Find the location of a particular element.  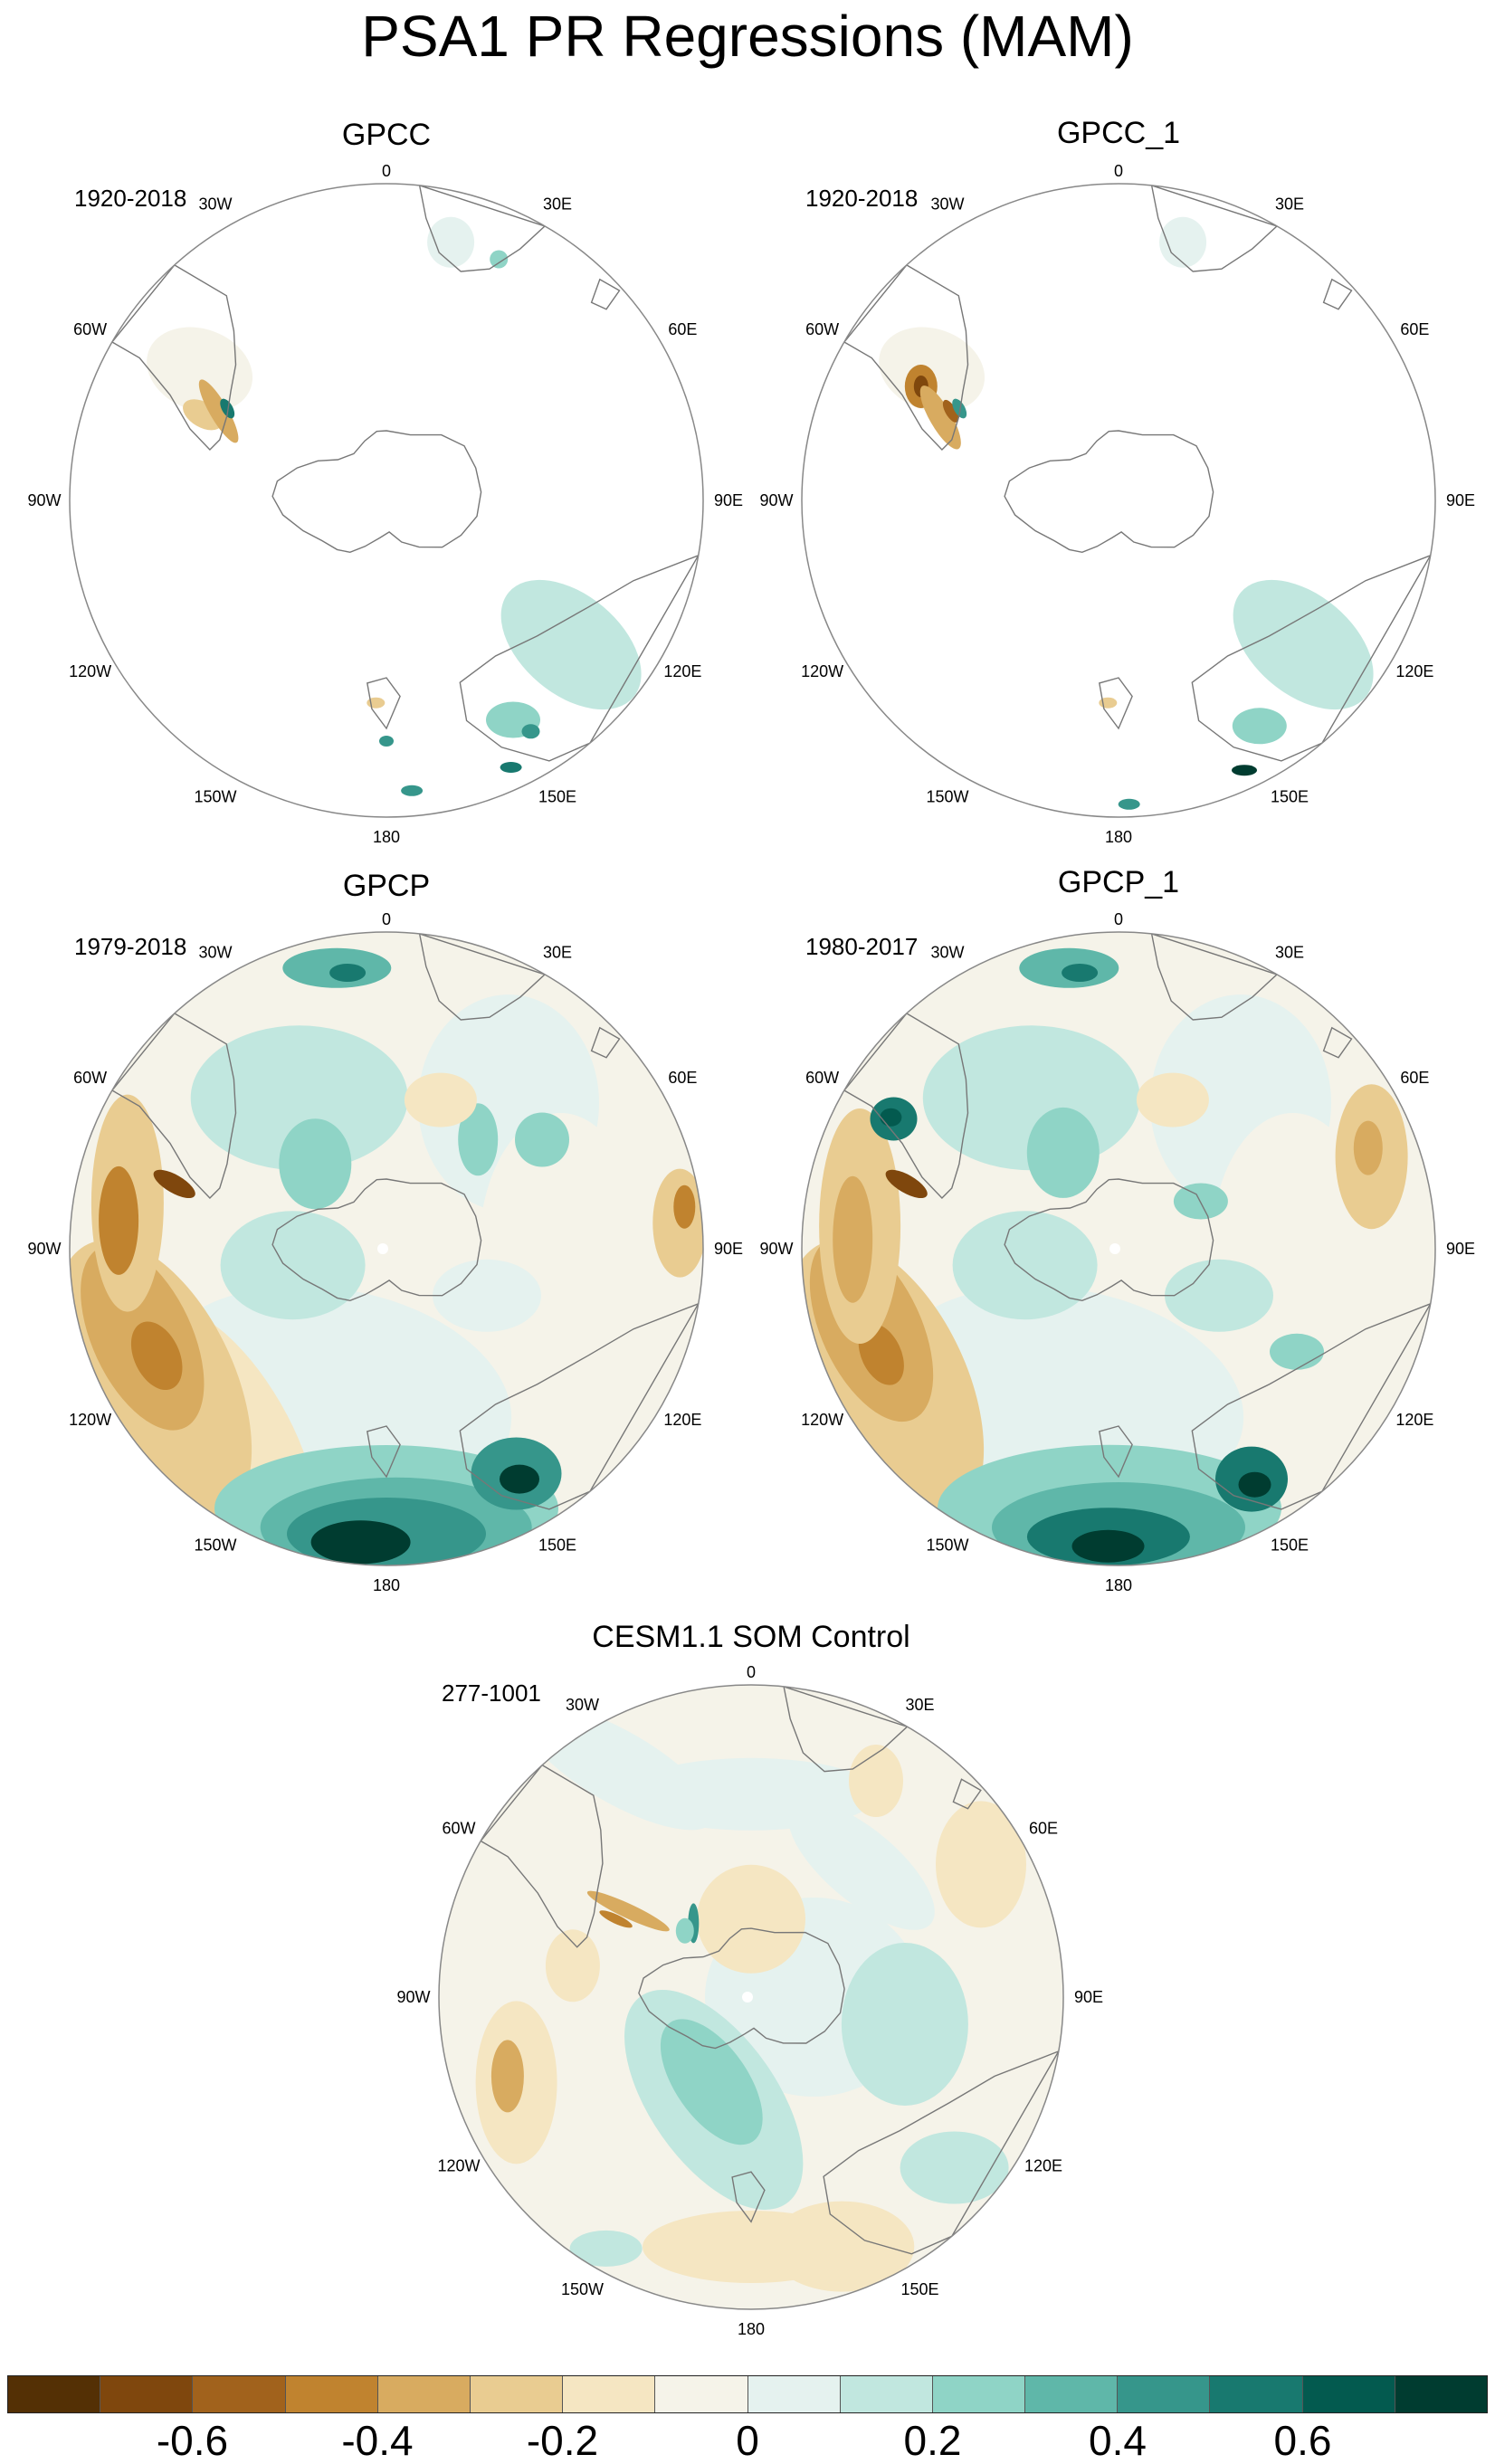

panel-title: CESM1.1 SOM Control is located at coordinates (750, 1637).